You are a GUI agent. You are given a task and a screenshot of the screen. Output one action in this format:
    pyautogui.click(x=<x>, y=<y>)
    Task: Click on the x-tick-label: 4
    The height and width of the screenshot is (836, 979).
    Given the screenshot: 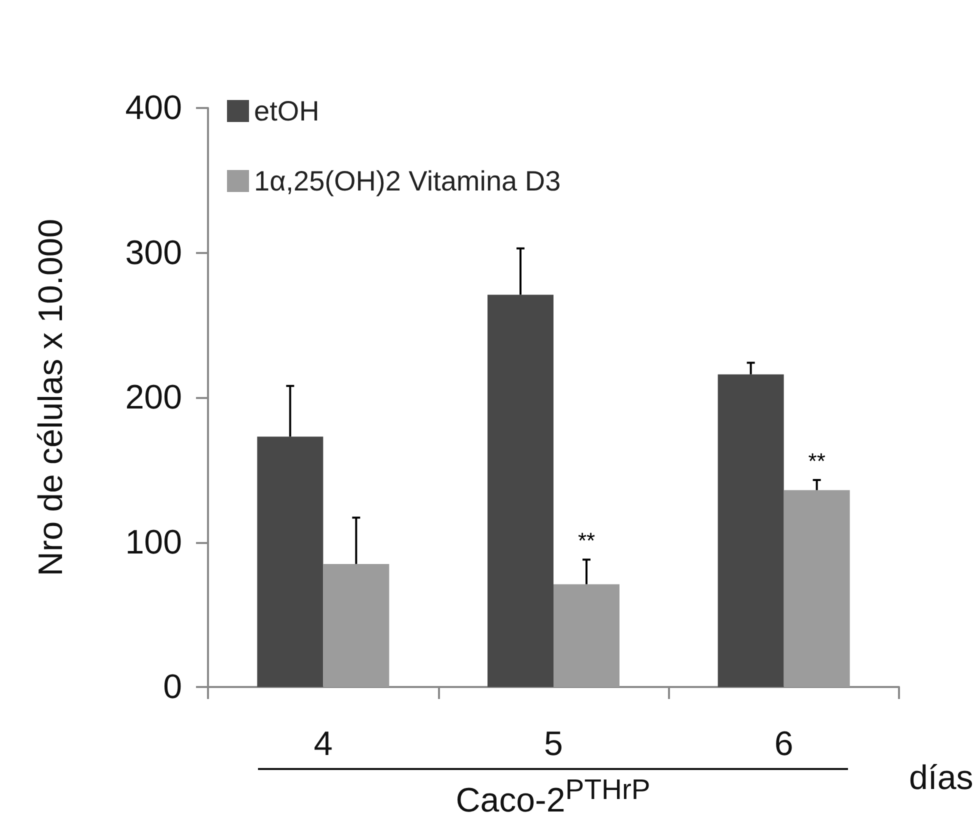 What is the action you would take?
    pyautogui.click(x=323, y=744)
    